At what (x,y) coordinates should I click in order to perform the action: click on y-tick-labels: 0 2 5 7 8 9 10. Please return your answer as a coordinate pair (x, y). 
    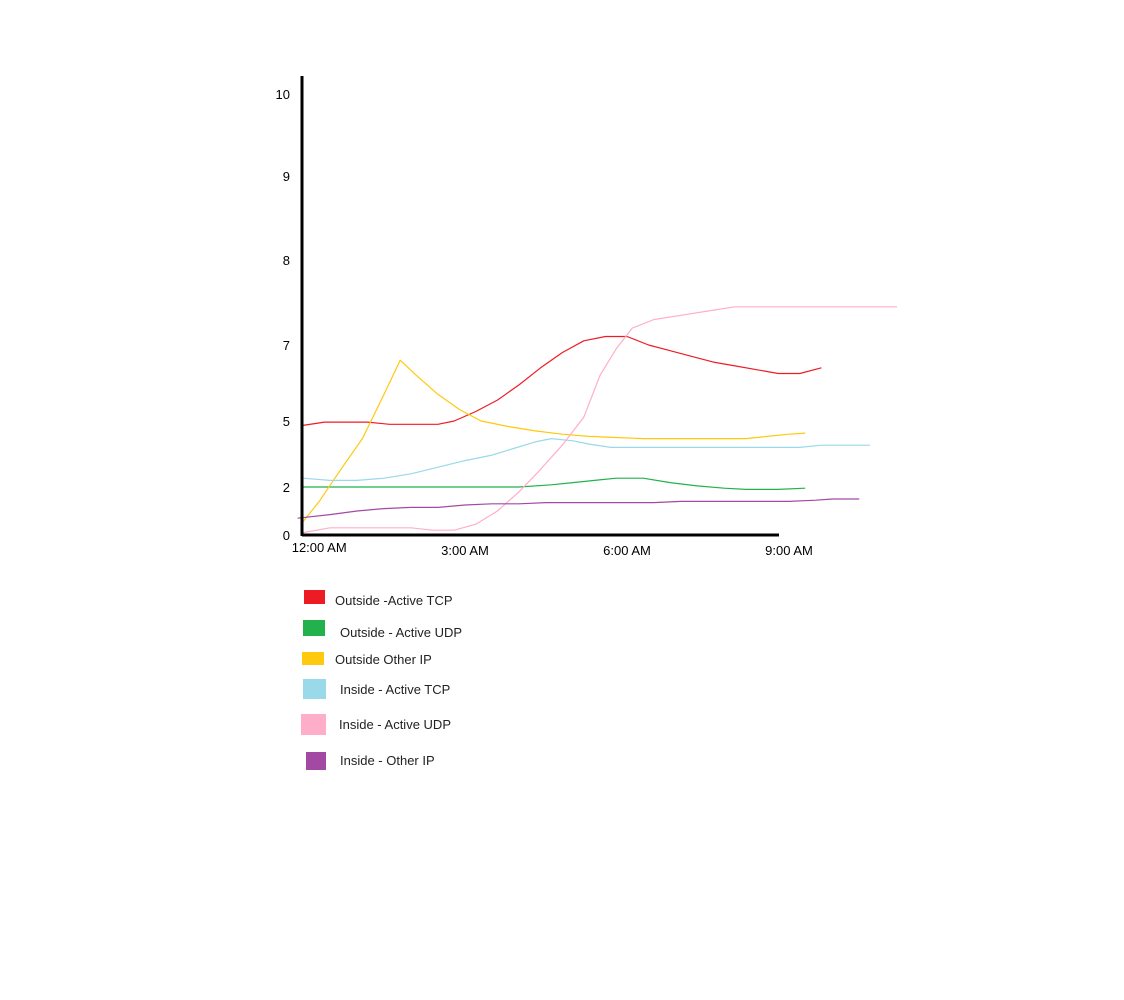
    Looking at the image, I should click on (283, 315).